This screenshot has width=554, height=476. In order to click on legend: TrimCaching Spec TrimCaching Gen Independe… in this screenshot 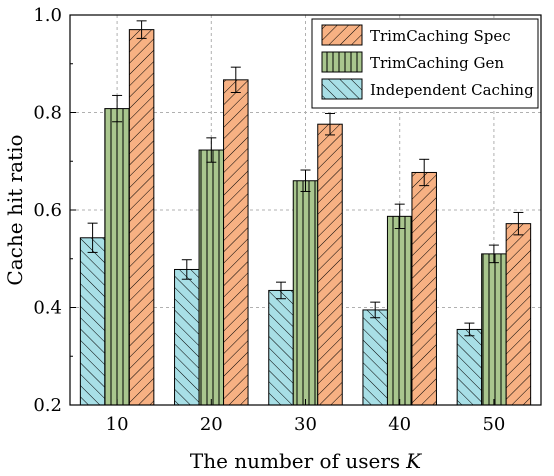, I will do `click(425, 63)`.